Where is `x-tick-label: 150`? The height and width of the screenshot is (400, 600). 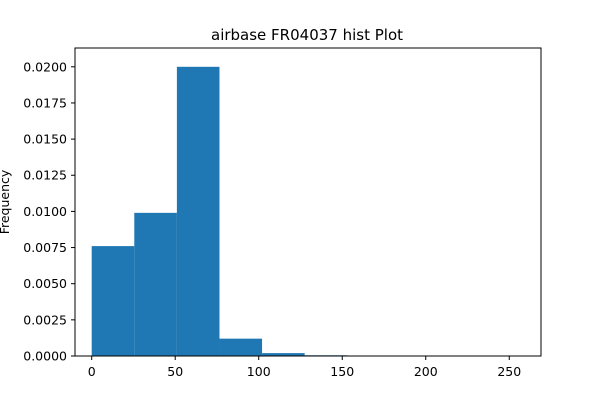 x-tick-label: 150 is located at coordinates (342, 371).